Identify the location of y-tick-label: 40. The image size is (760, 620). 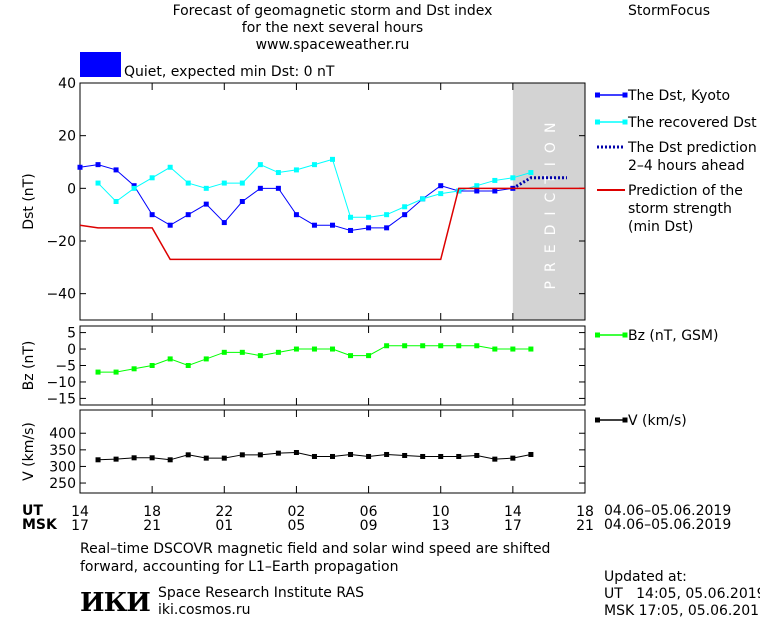
(67, 84).